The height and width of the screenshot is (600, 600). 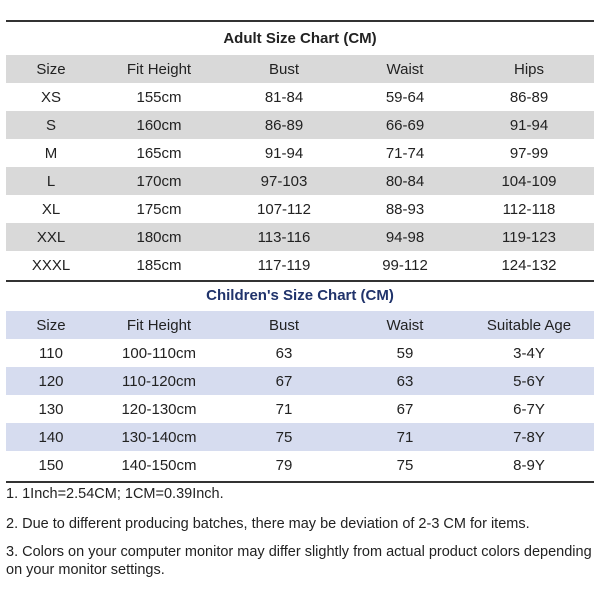 I want to click on table-cell: 104-109, so click(x=529, y=181).